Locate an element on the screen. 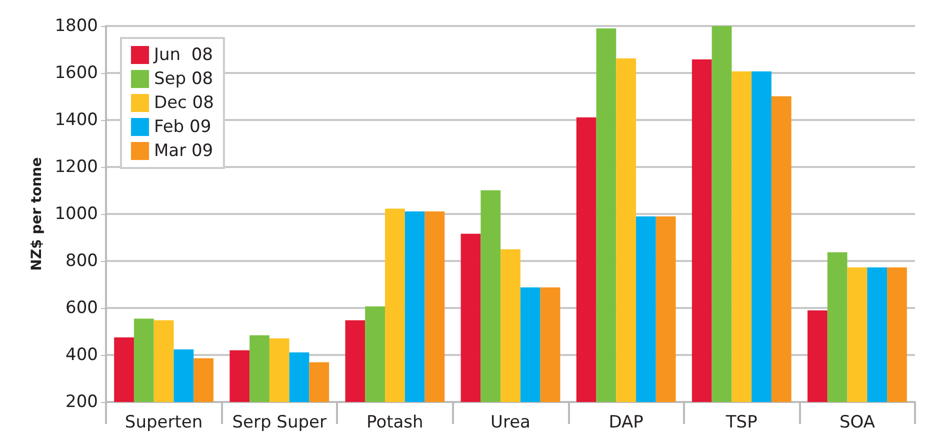 The width and height of the screenshot is (925, 439). x-tick-label: TSP is located at coordinates (741, 422).